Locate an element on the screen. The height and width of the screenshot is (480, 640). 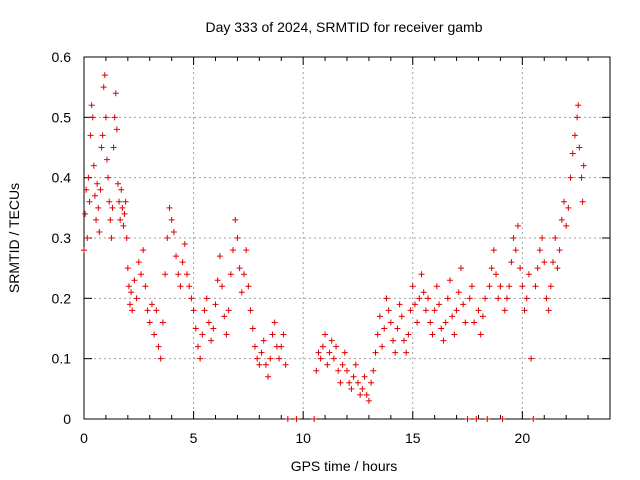
y-tick-label: 0.6 is located at coordinates (62, 57).